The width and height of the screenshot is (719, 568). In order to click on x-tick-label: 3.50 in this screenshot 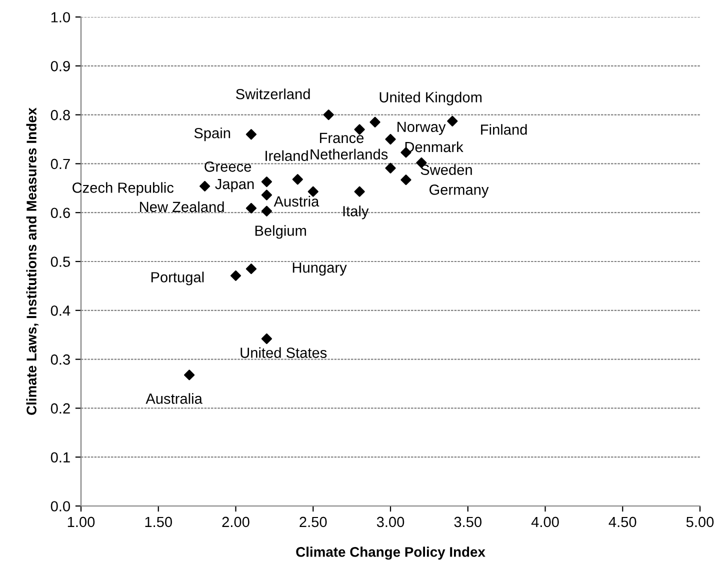, I will do `click(468, 522)`.